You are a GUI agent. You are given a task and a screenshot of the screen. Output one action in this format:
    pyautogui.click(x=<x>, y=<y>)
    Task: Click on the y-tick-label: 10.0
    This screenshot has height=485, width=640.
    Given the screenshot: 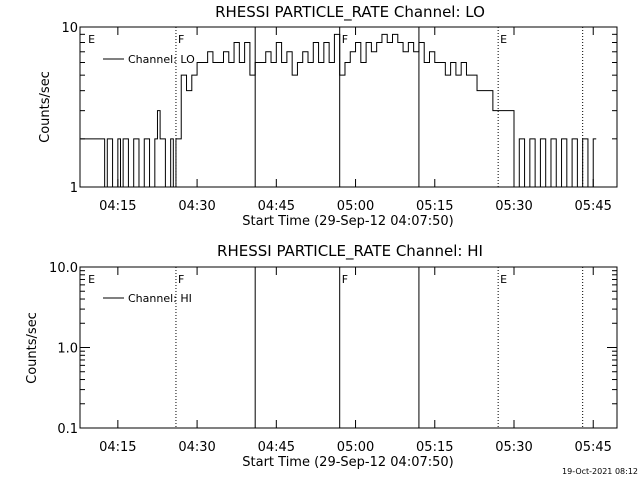 What is the action you would take?
    pyautogui.click(x=63, y=268)
    